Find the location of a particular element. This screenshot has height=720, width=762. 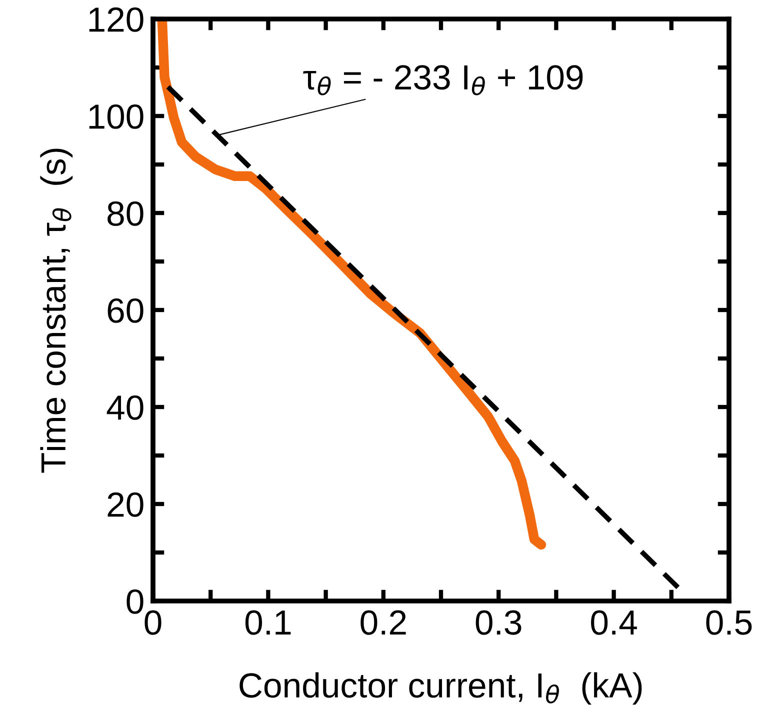

y-tick-label: 0 is located at coordinates (135, 601).